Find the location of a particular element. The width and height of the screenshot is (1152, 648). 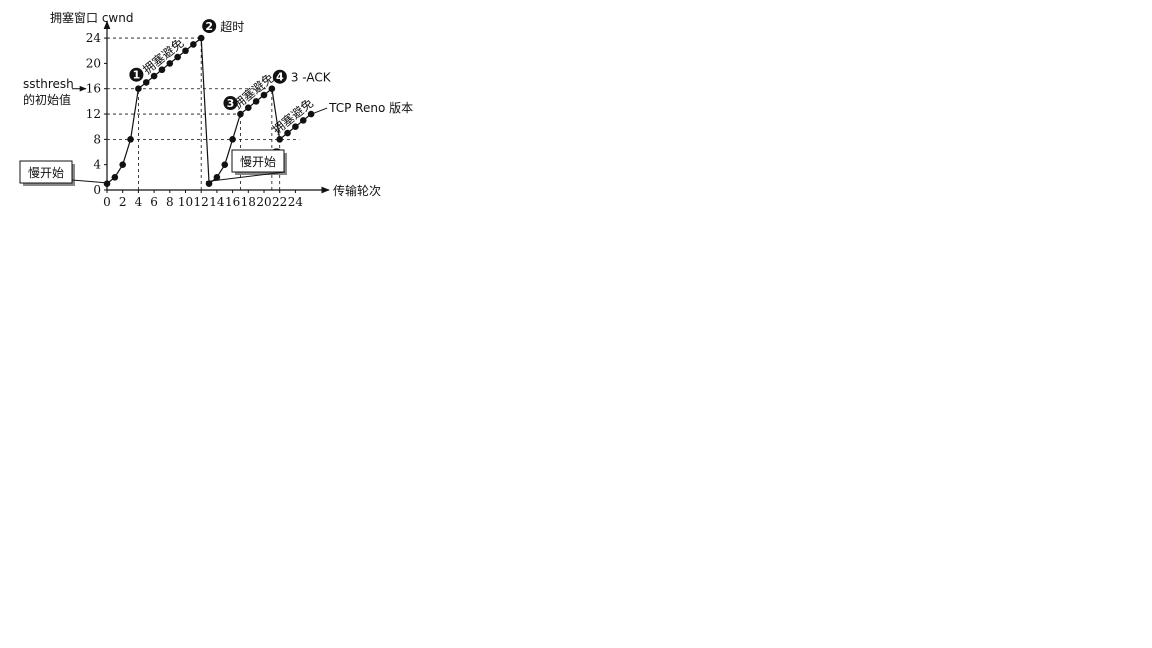

x-tick-label: 8 is located at coordinates (170, 202).